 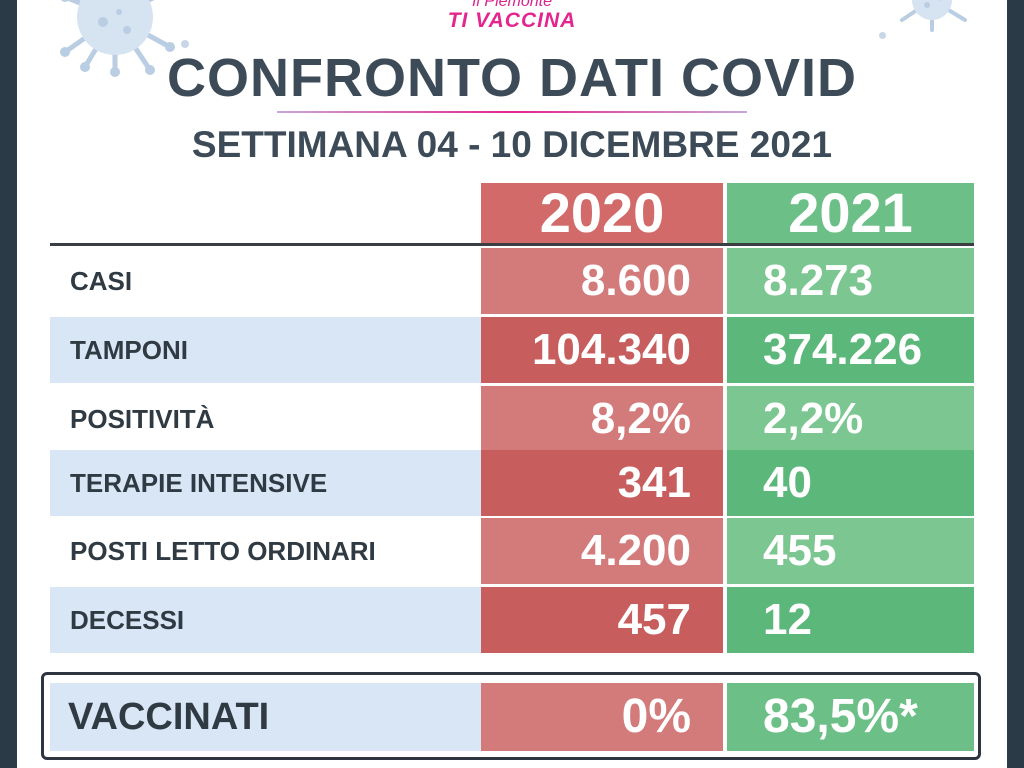 I want to click on table-row-vaccinati: VACCINATI 0% 83,5%*, so click(x=512, y=717).